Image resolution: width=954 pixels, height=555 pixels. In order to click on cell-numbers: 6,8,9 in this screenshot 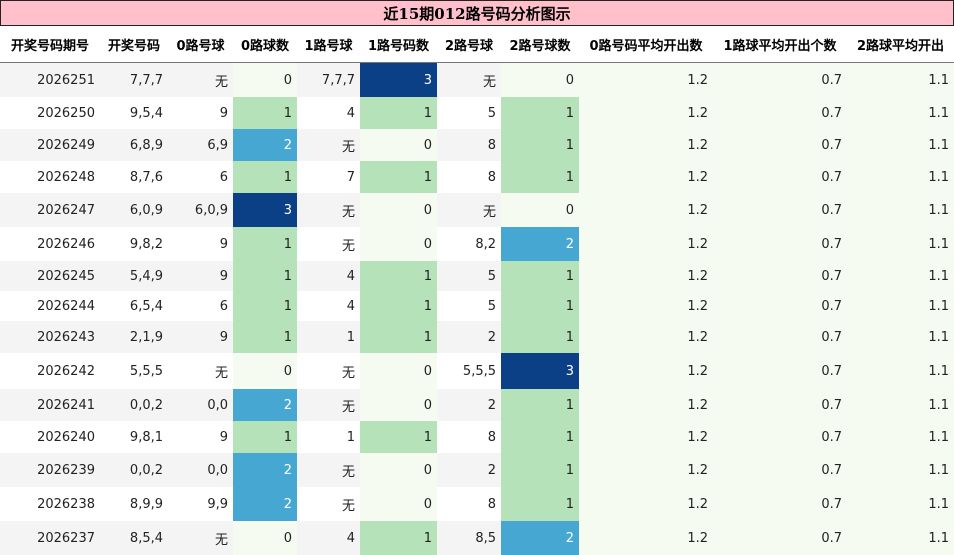, I will do `click(134, 145)`.